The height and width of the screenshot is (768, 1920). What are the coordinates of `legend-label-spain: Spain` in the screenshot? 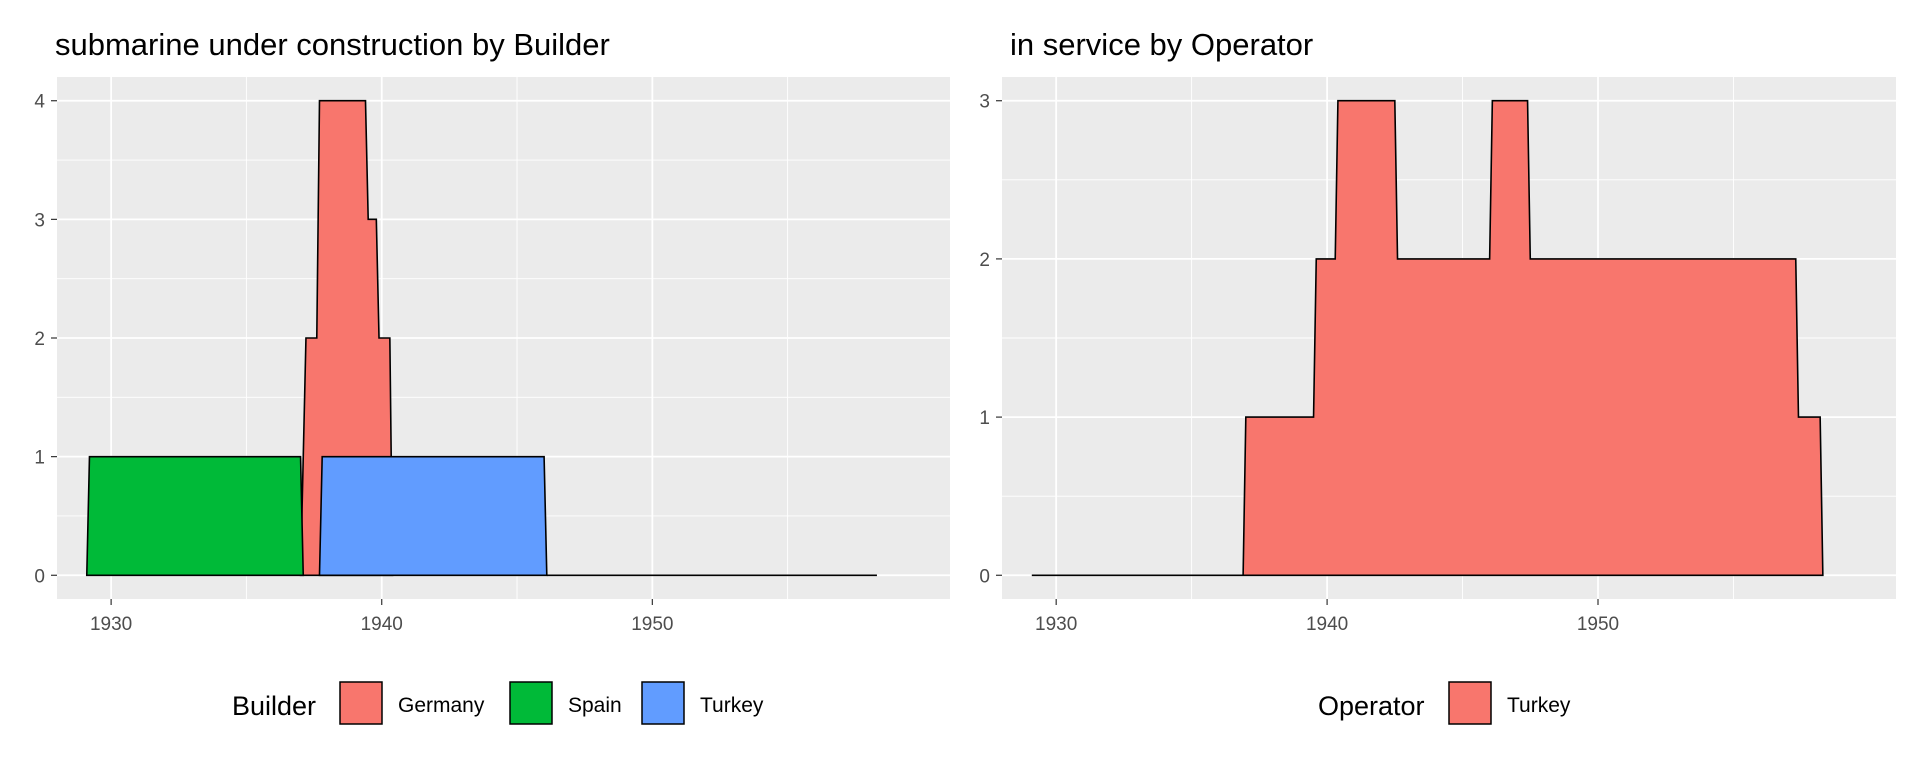 It's located at (595, 705).